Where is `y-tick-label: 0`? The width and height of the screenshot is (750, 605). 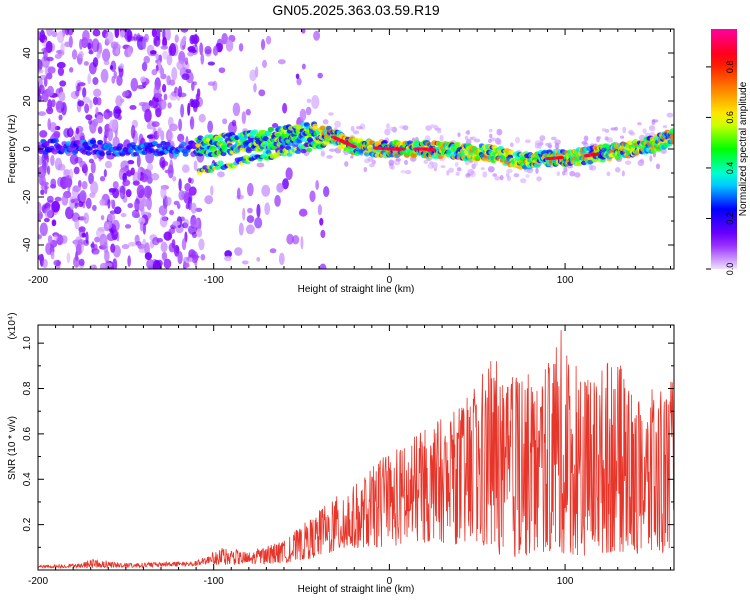
y-tick-label: 0 is located at coordinates (27, 149).